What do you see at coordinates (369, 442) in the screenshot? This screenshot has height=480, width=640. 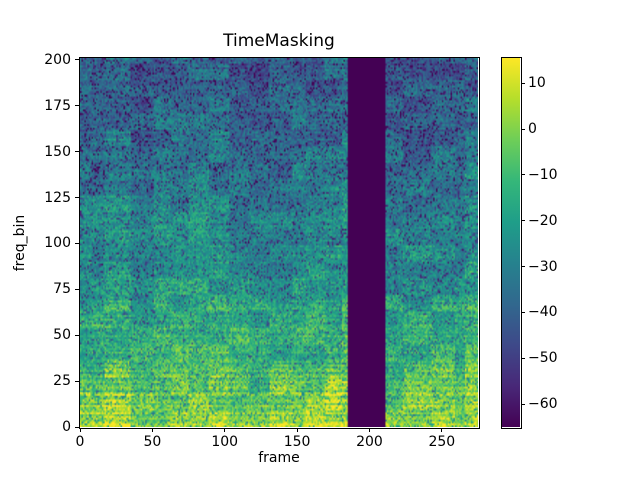 I see `x-tick-label: 200` at bounding box center [369, 442].